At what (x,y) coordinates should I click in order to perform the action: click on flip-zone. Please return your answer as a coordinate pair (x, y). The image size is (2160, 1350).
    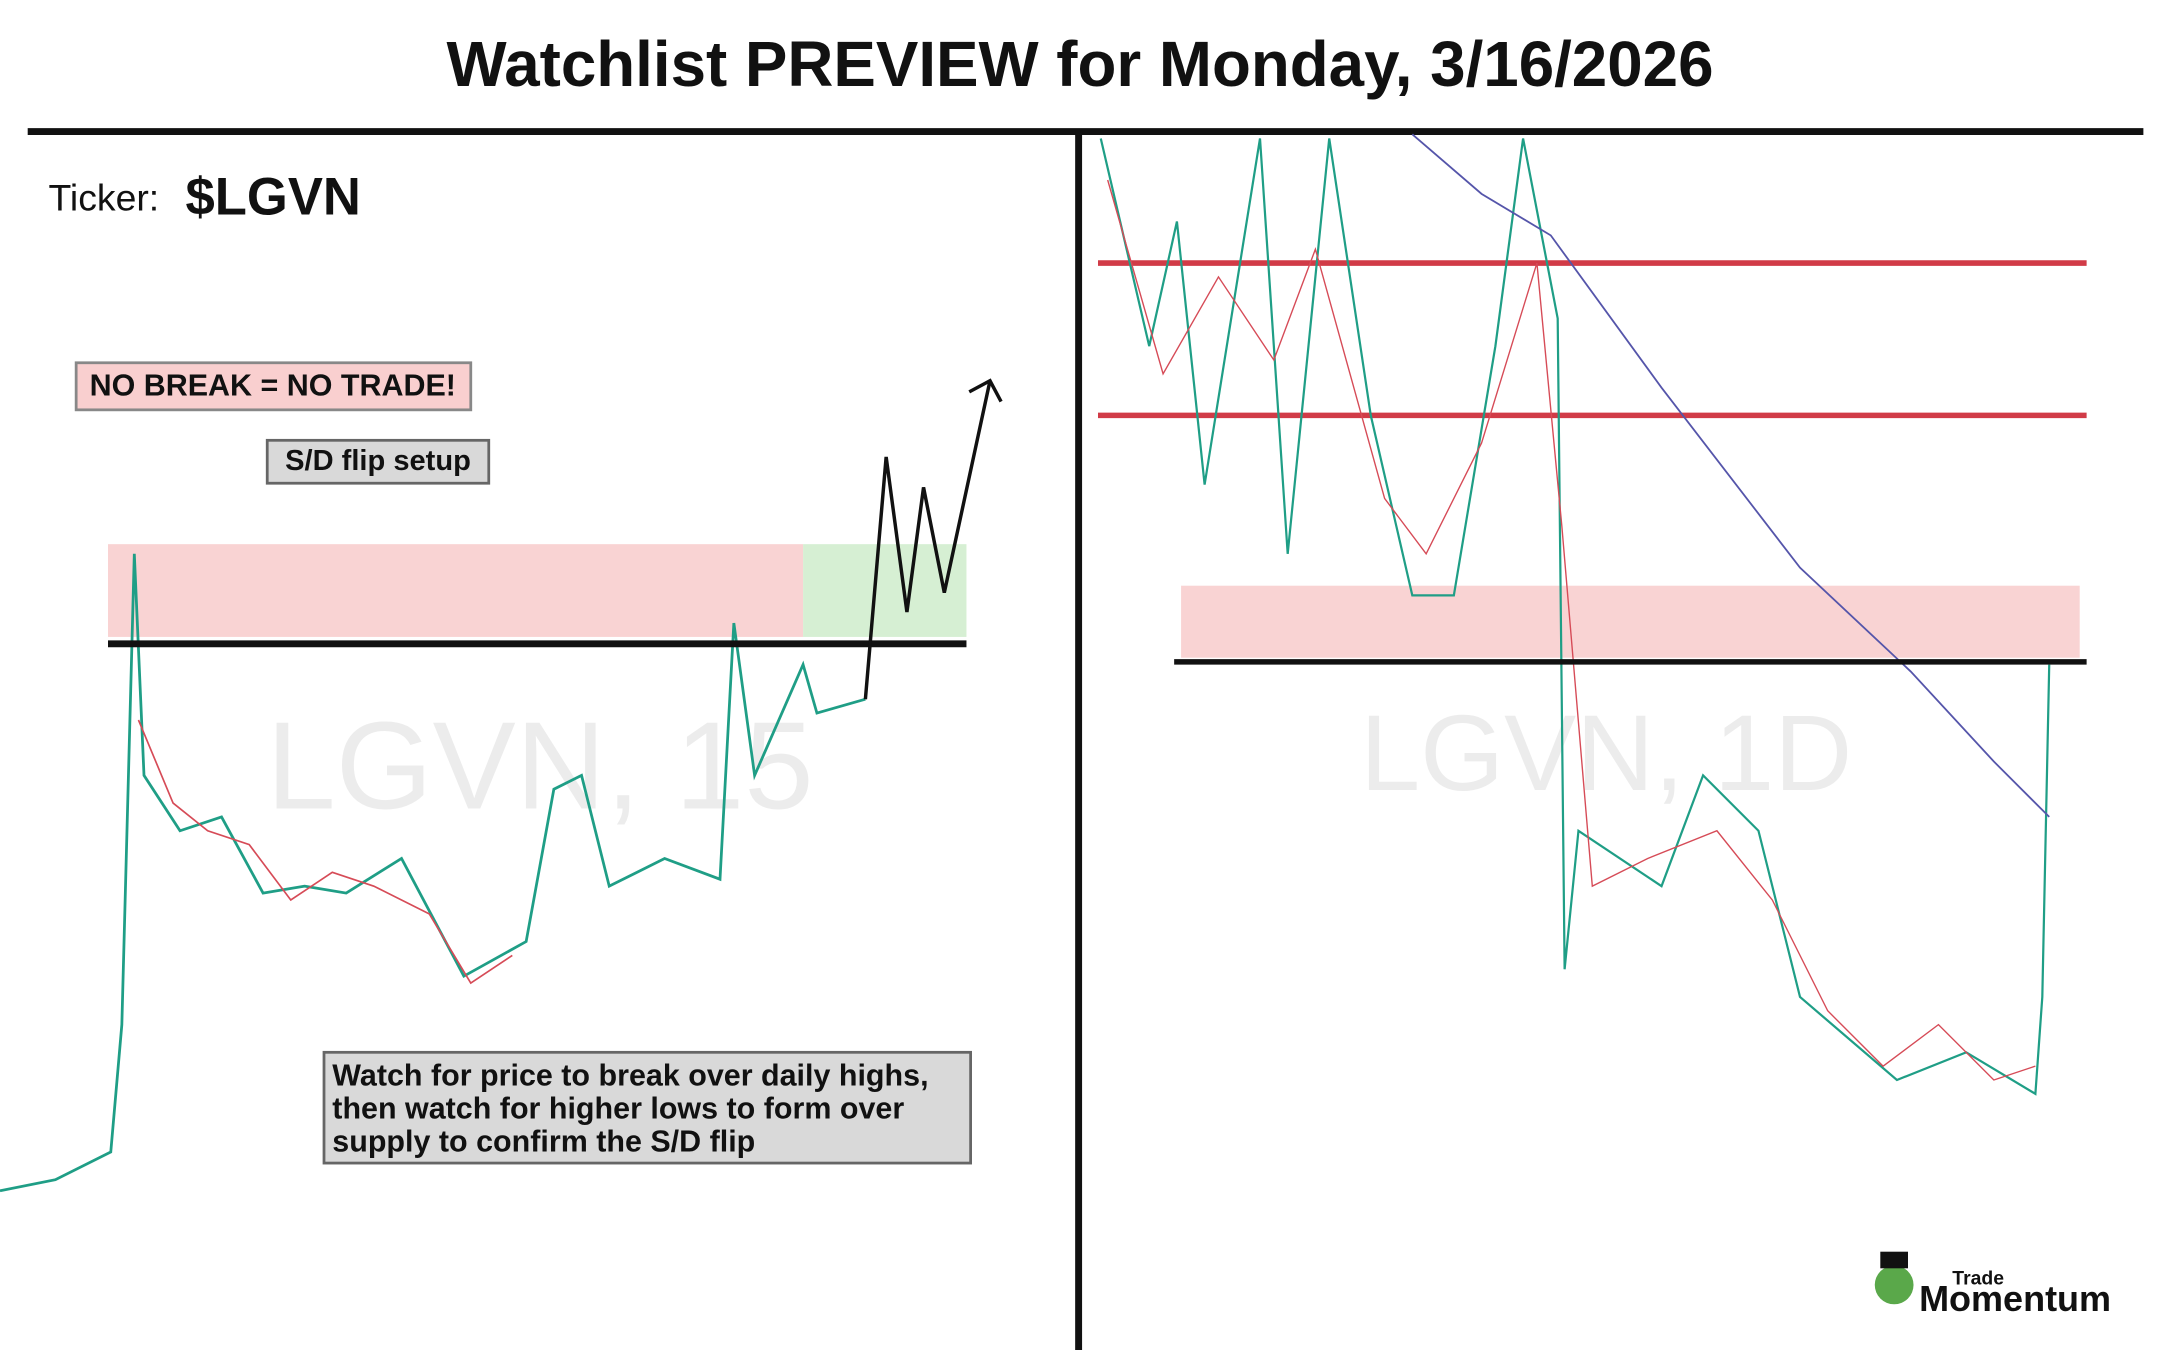
    Looking at the image, I should click on (885, 590).